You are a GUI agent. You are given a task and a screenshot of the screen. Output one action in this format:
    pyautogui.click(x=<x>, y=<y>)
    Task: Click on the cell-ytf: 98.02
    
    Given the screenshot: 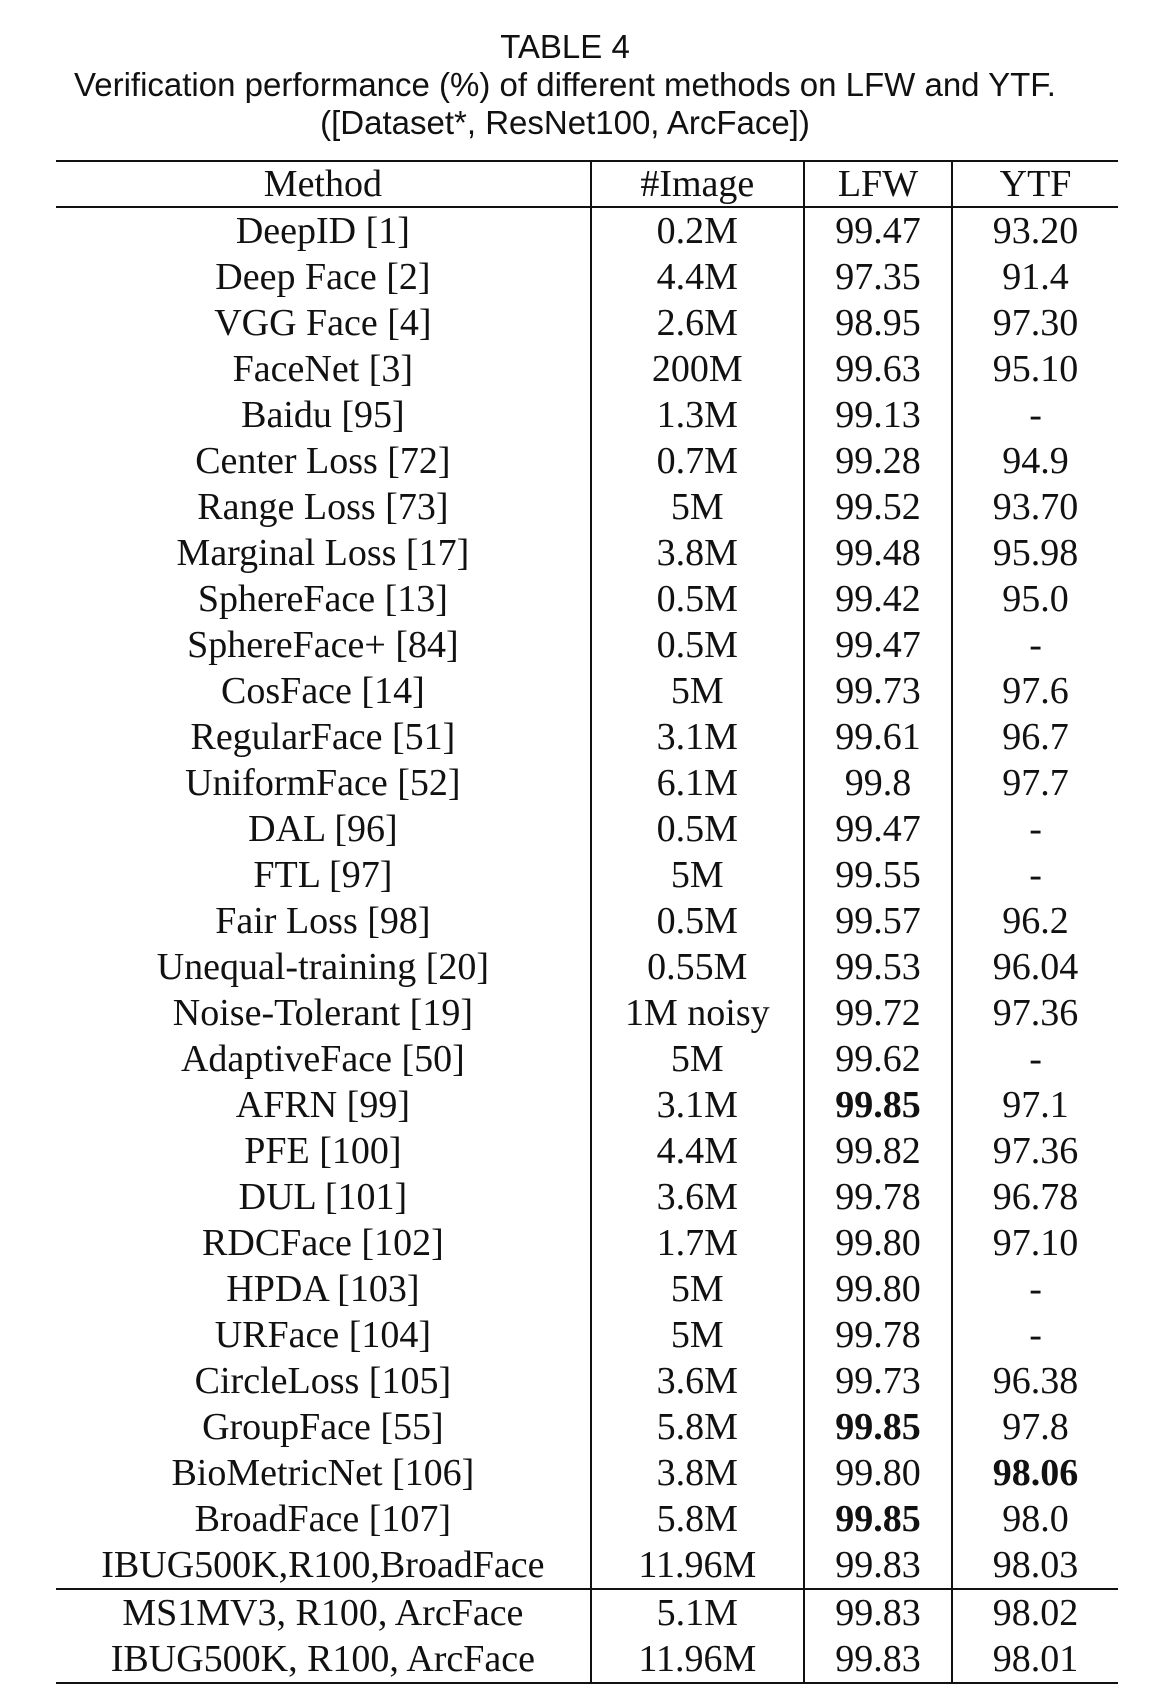 What is the action you would take?
    pyautogui.click(x=1035, y=1612)
    